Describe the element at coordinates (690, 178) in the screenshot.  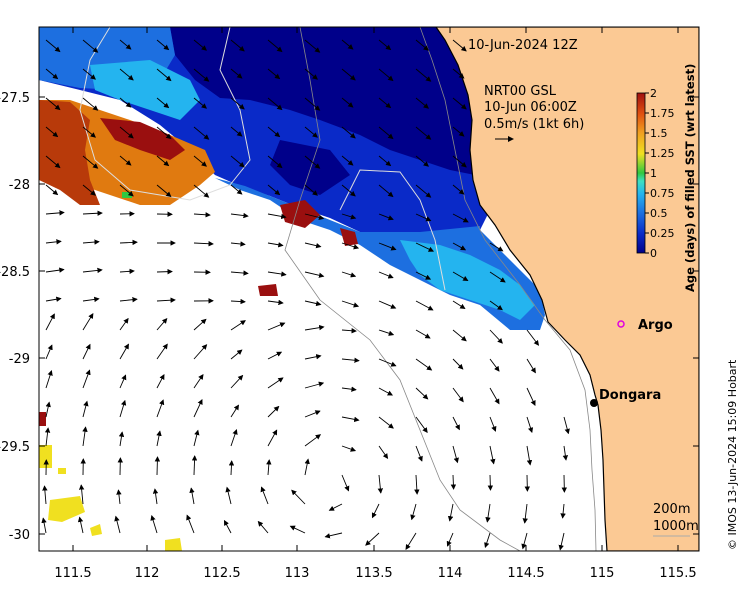
I see `colorbar-title: Age (days) of filled SST (wrt latest)` at that location.